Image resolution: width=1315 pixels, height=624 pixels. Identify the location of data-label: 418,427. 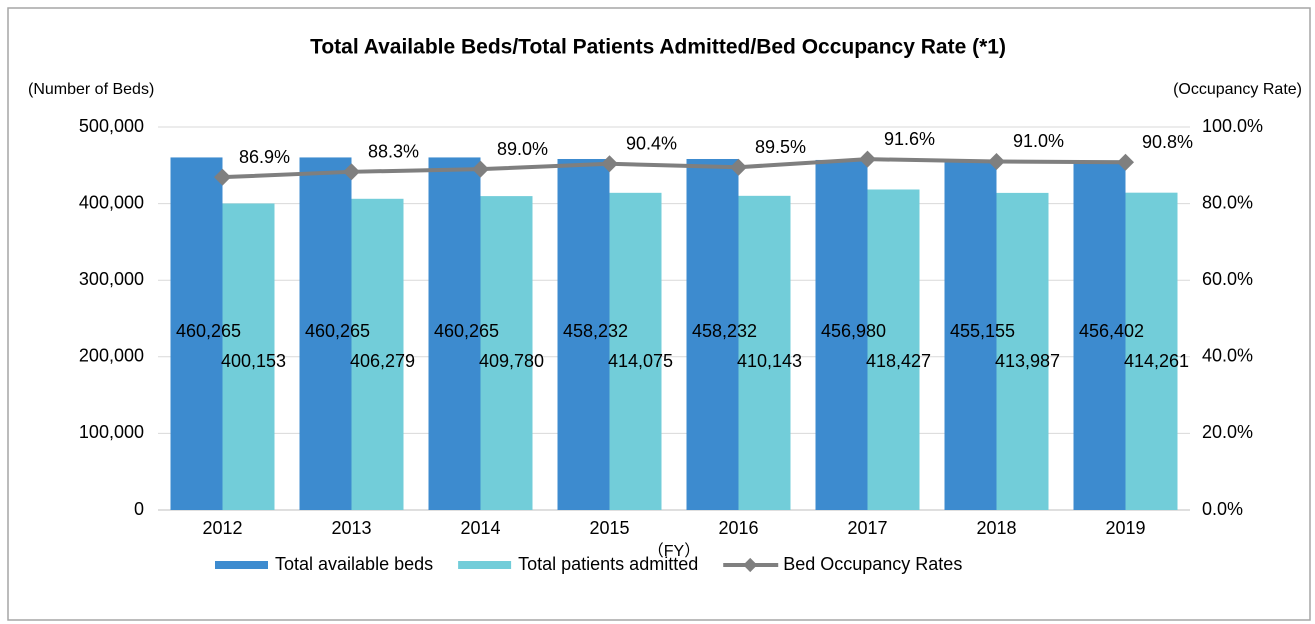
(898, 361).